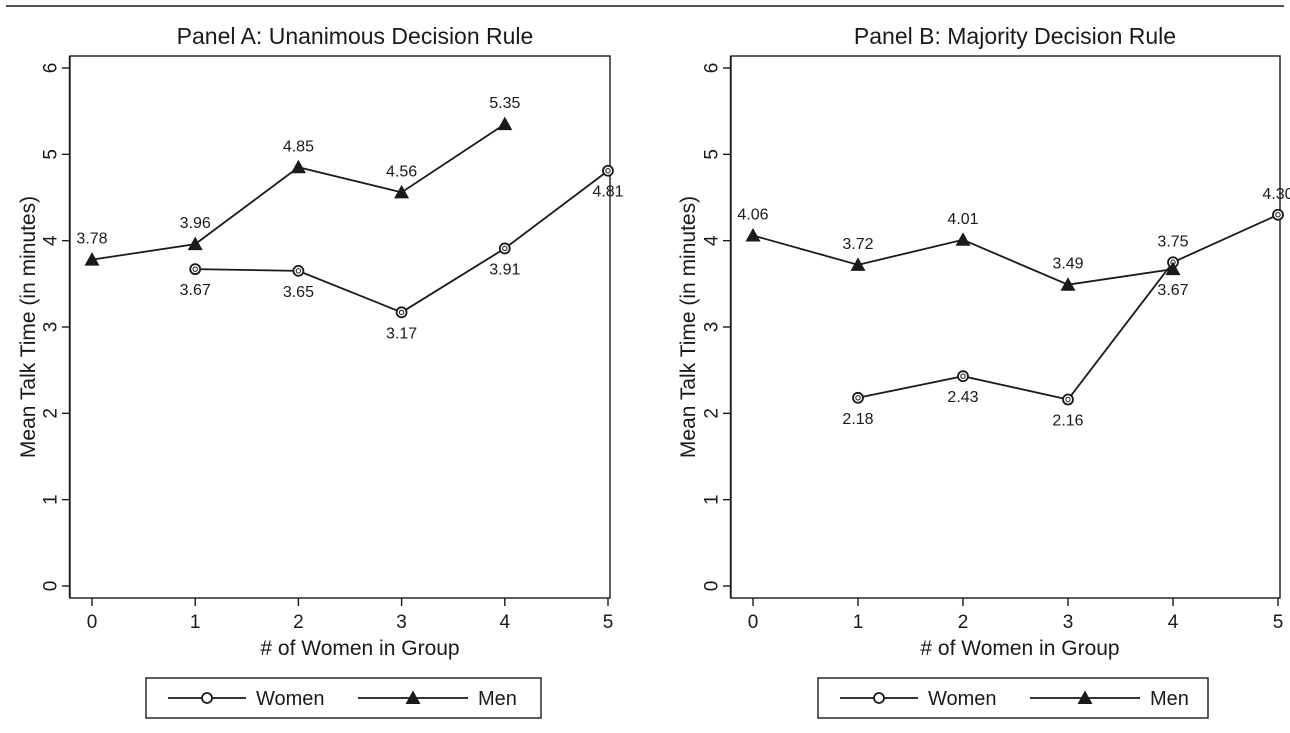  Describe the element at coordinates (1067, 421) in the screenshot. I see `women-data-label: 2.16` at that location.